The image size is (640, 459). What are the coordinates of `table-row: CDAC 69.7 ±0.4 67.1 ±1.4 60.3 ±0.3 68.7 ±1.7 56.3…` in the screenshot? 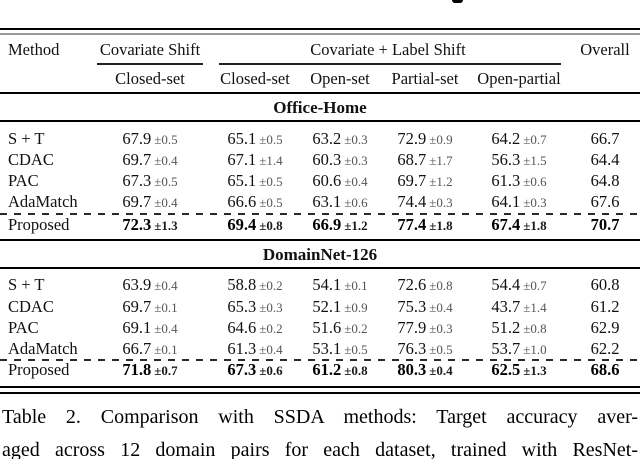 It's located at (320, 160).